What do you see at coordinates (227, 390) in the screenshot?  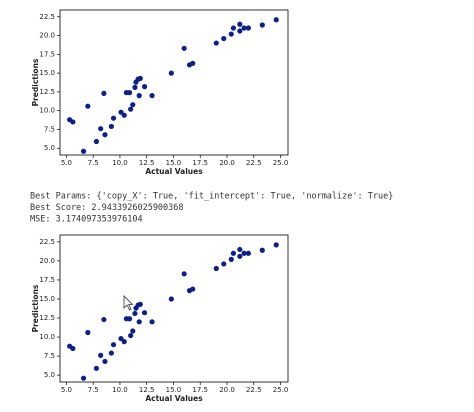 I see `x-tick-label: 20.0` at bounding box center [227, 390].